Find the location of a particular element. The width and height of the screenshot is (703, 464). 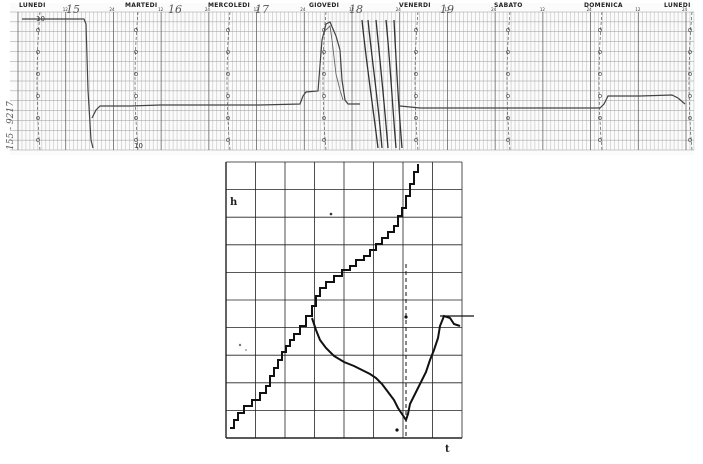

day-label-wednesday: MERCOLEDI is located at coordinates (229, 5).